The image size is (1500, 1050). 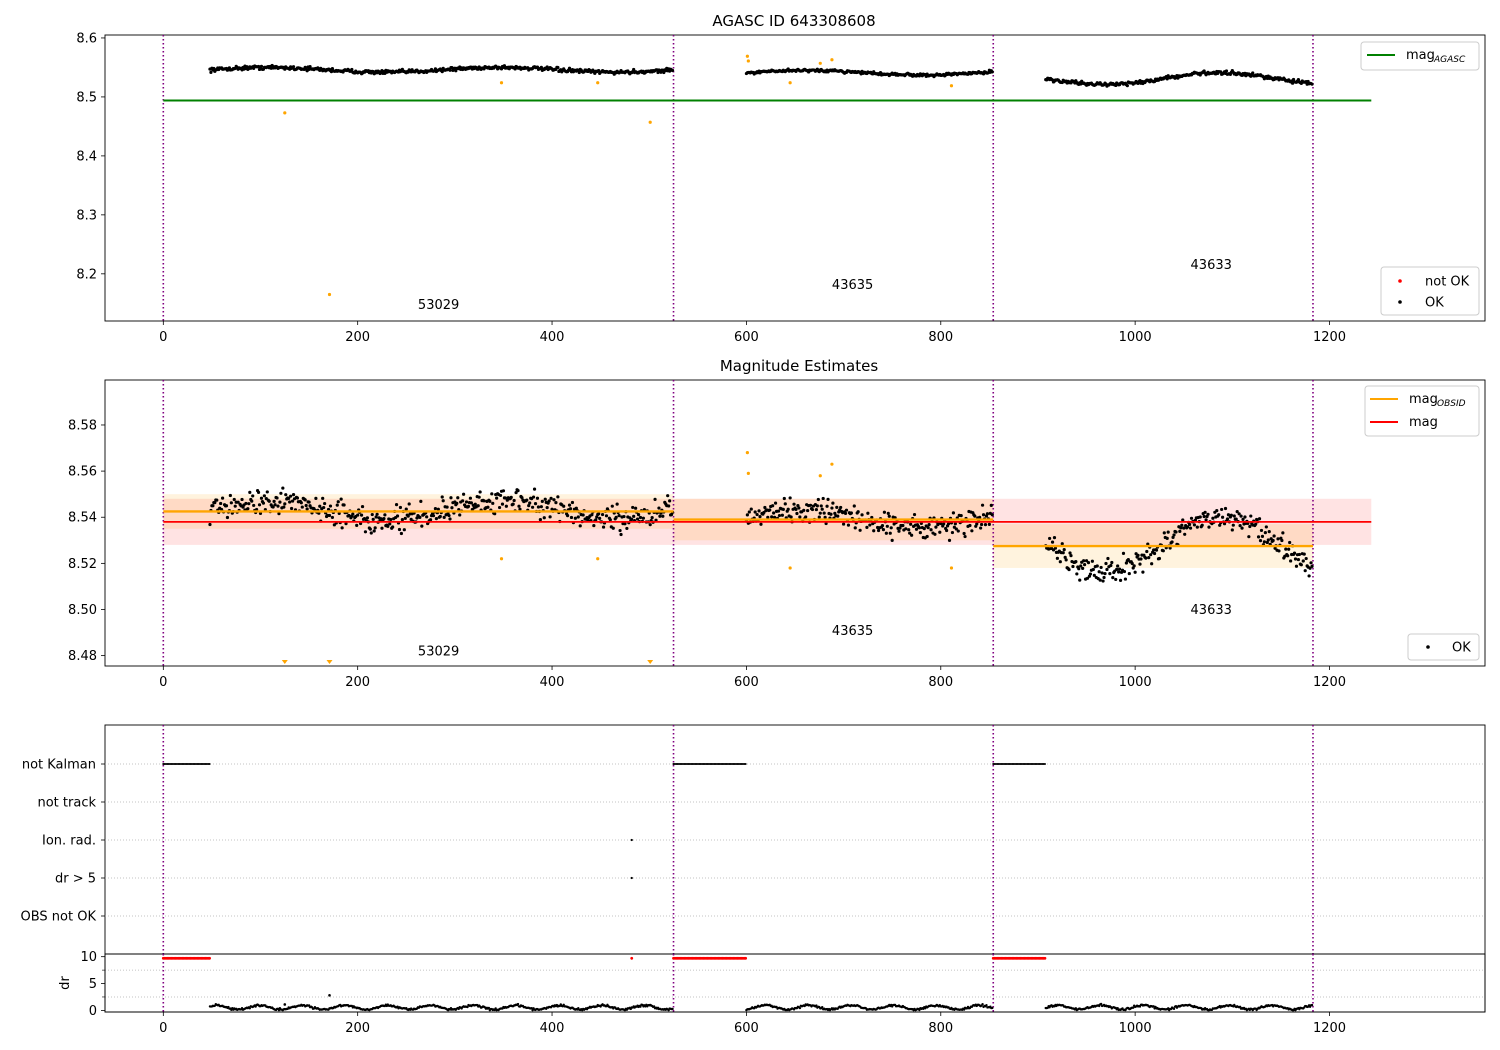 I want to click on legend-box, so click(x=1430, y=291).